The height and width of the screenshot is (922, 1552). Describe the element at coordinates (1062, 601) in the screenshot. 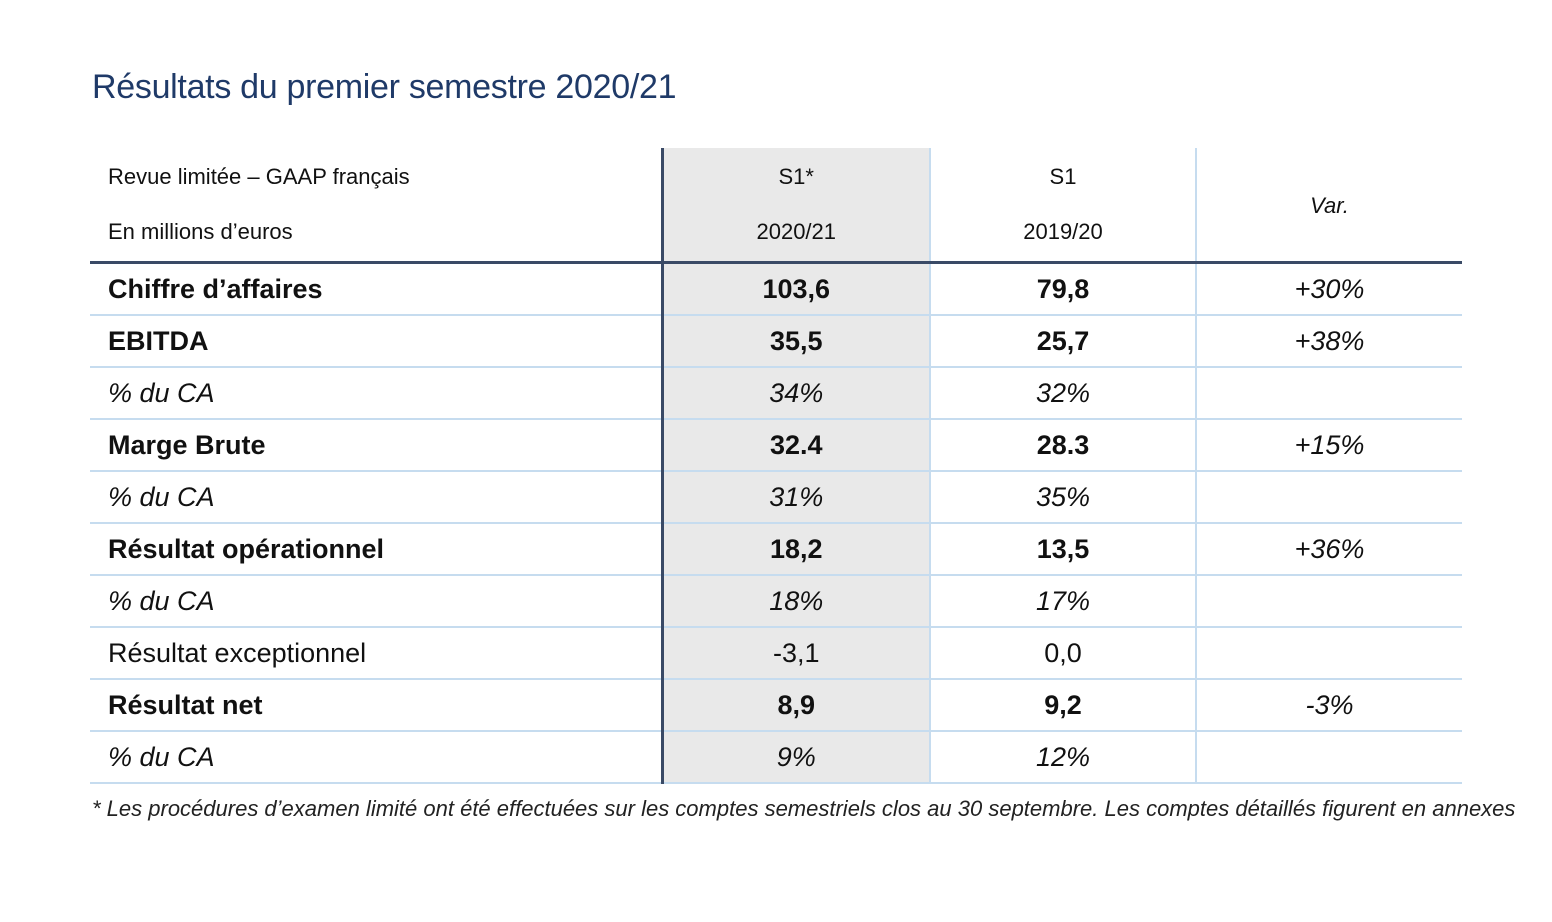

I see `cell-s1-2020: 17%` at that location.